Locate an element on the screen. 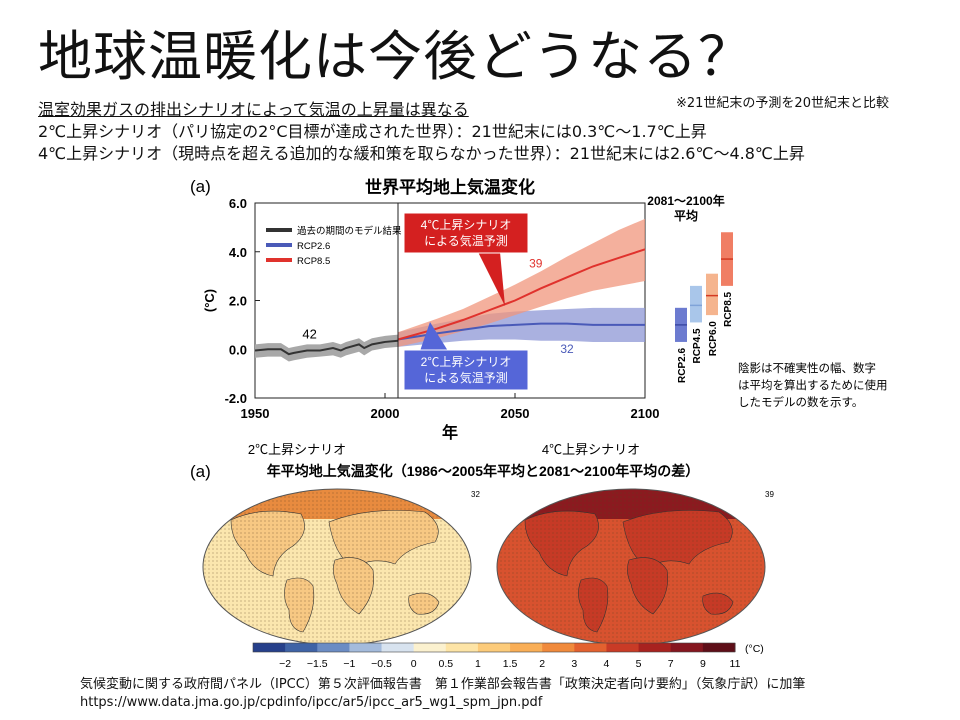 Image resolution: width=960 pixels, height=720 pixels. historical-mean-line is located at coordinates (326, 347).